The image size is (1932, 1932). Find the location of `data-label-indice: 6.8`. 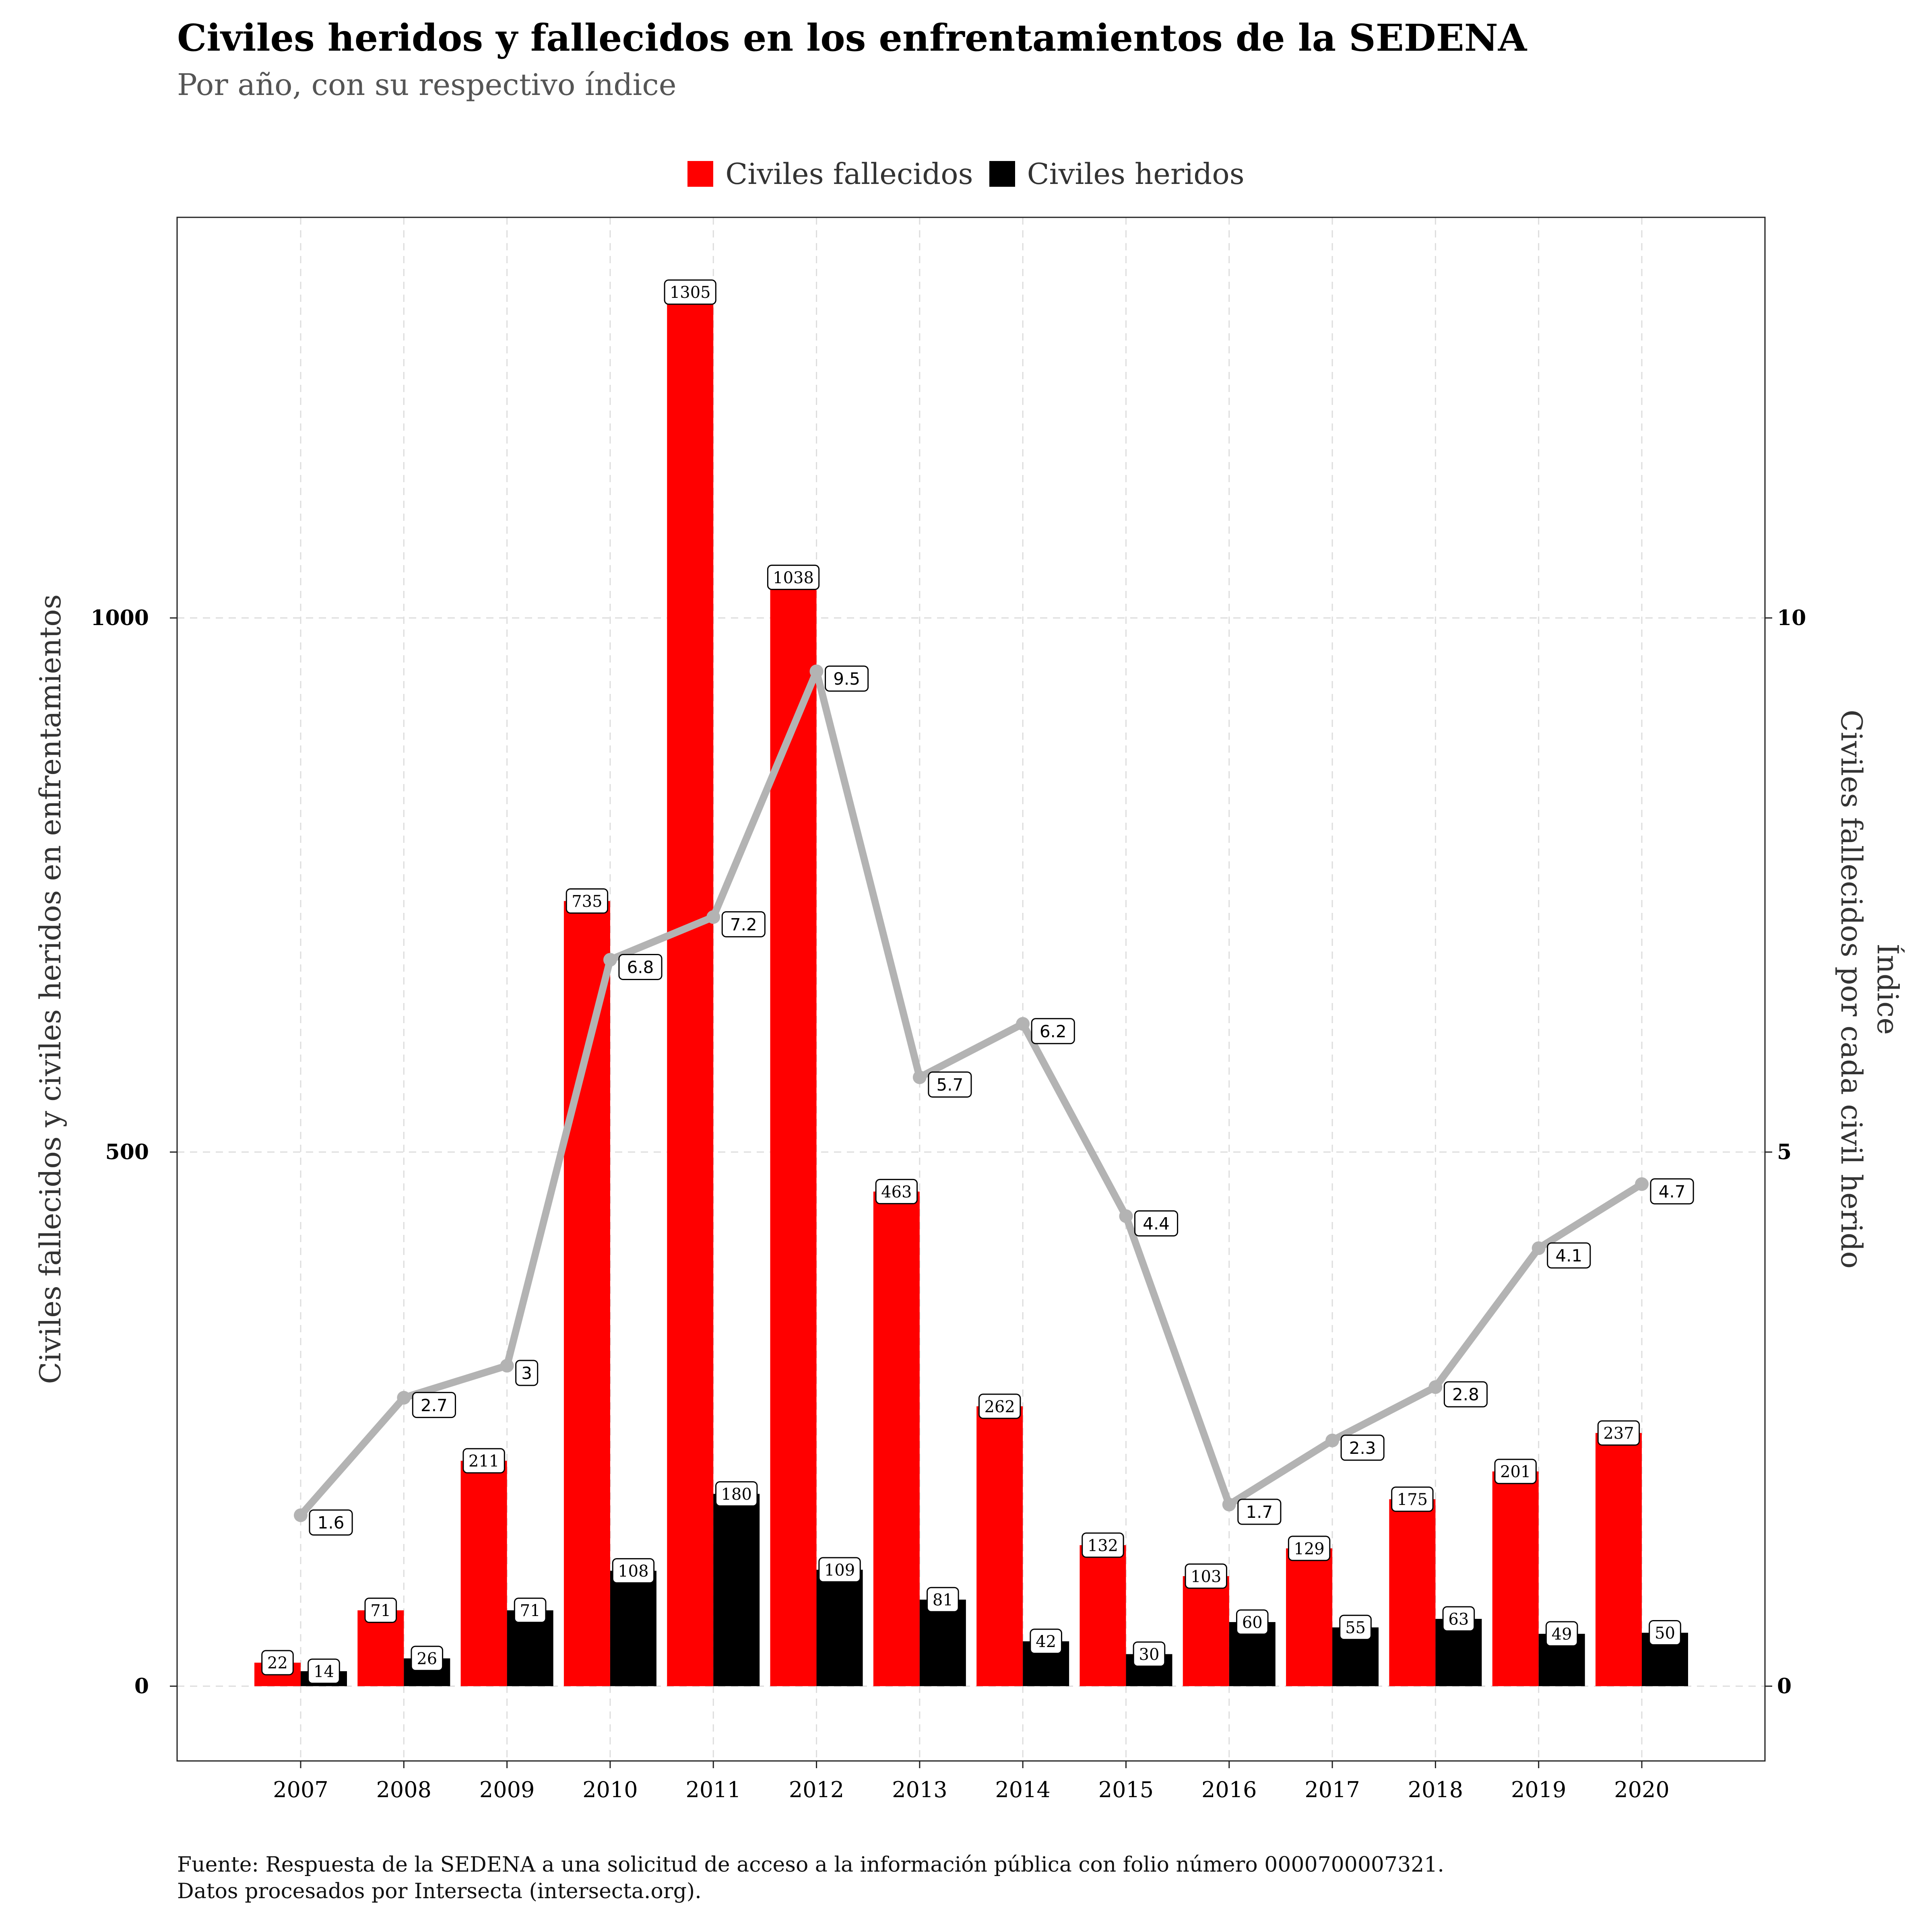

data-label-indice: 6.8 is located at coordinates (640, 967).